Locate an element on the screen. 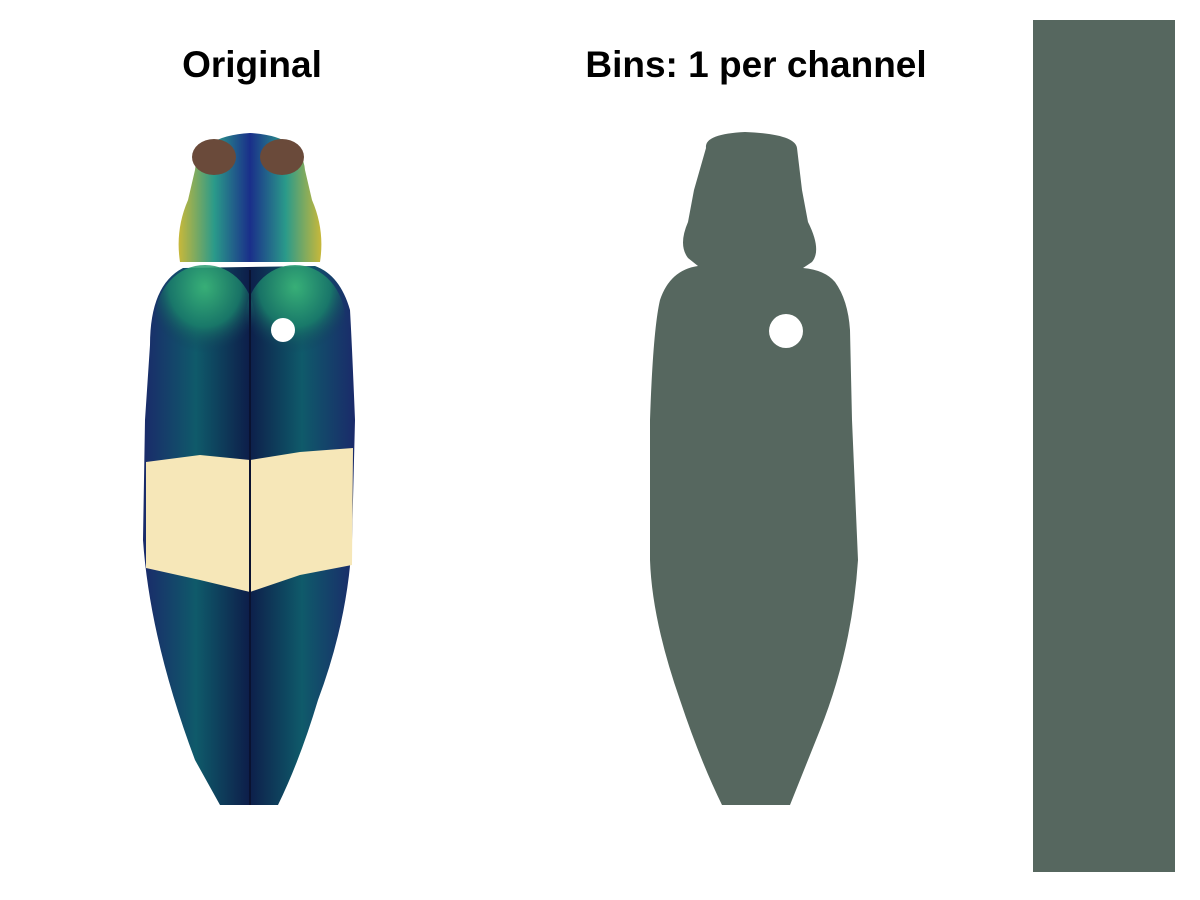 Image resolution: width=1200 pixels, height=900 pixels. beetle-eye-right is located at coordinates (282, 157).